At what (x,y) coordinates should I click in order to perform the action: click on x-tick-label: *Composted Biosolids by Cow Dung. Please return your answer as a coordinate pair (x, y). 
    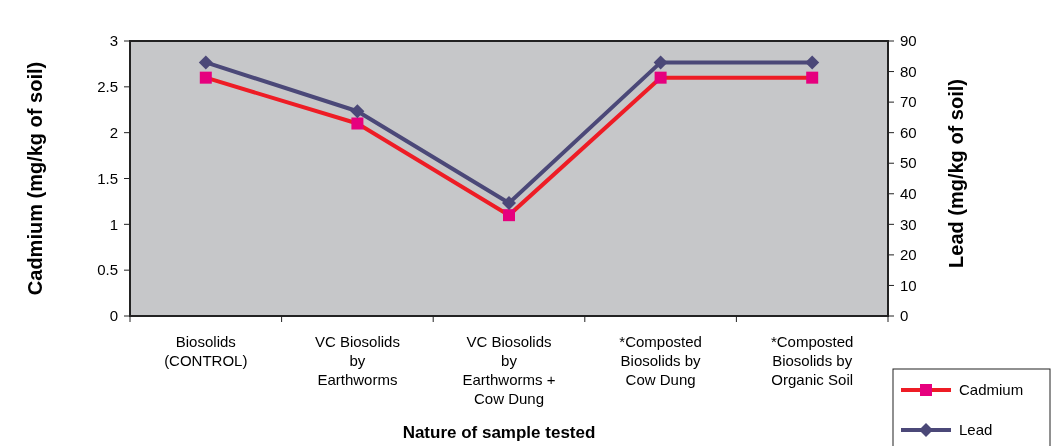
    Looking at the image, I should click on (660, 360).